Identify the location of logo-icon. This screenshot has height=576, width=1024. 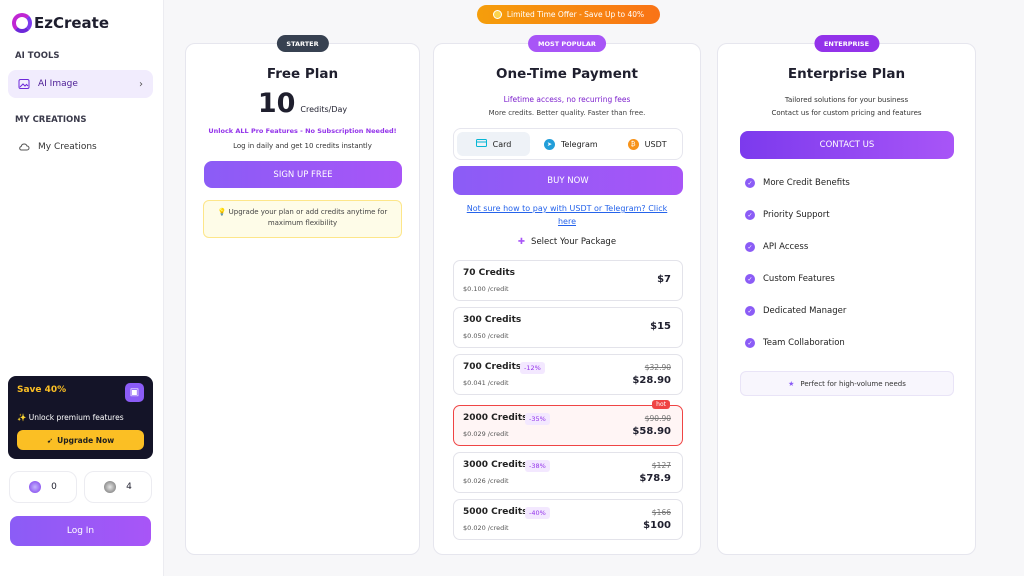
(22, 23).